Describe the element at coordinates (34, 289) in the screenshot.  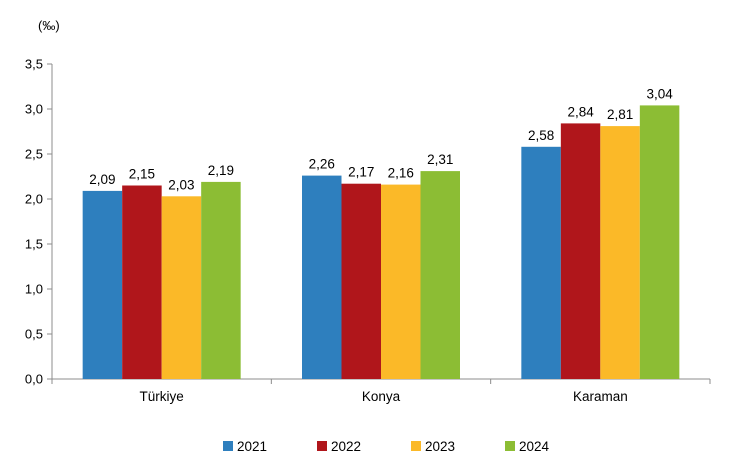
I see `y-tick-label: 1,0` at that location.